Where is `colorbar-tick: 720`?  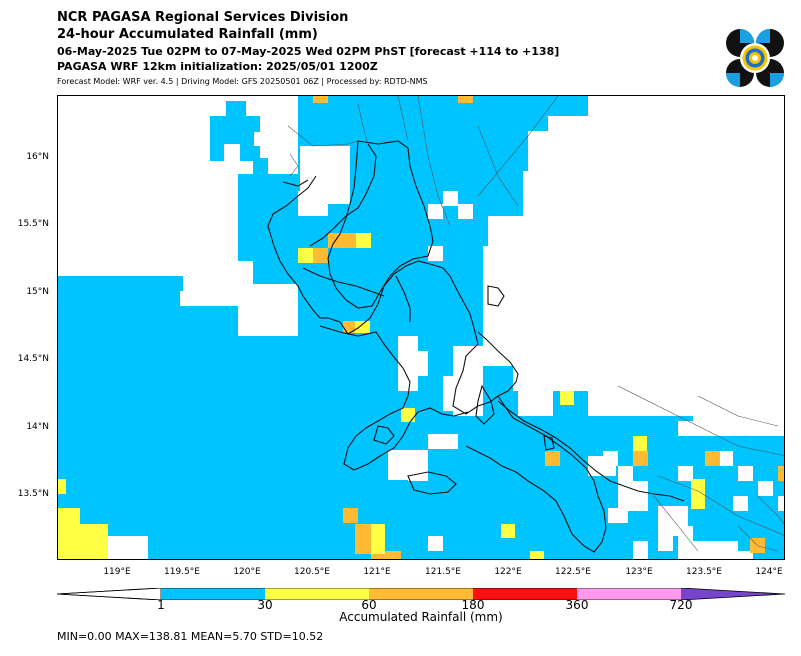
colorbar-tick: 720 is located at coordinates (681, 605).